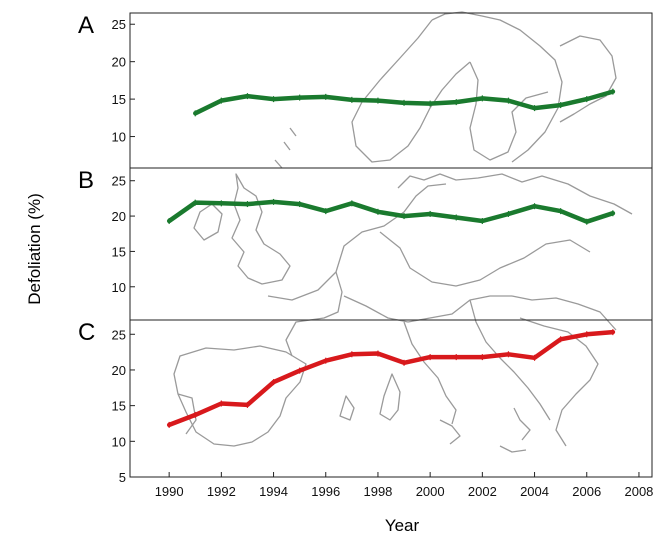 This screenshot has width=659, height=539. I want to click on x-tick-label: 1998, so click(377, 491).